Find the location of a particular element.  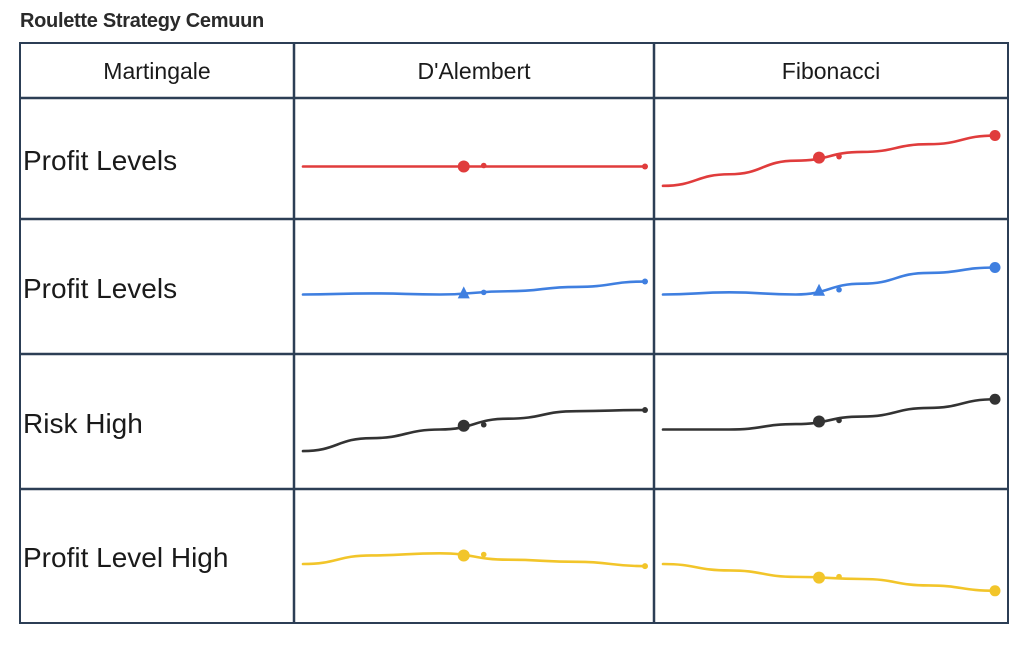

row-label-profit-levels-2: Profit Levels is located at coordinates (100, 288).